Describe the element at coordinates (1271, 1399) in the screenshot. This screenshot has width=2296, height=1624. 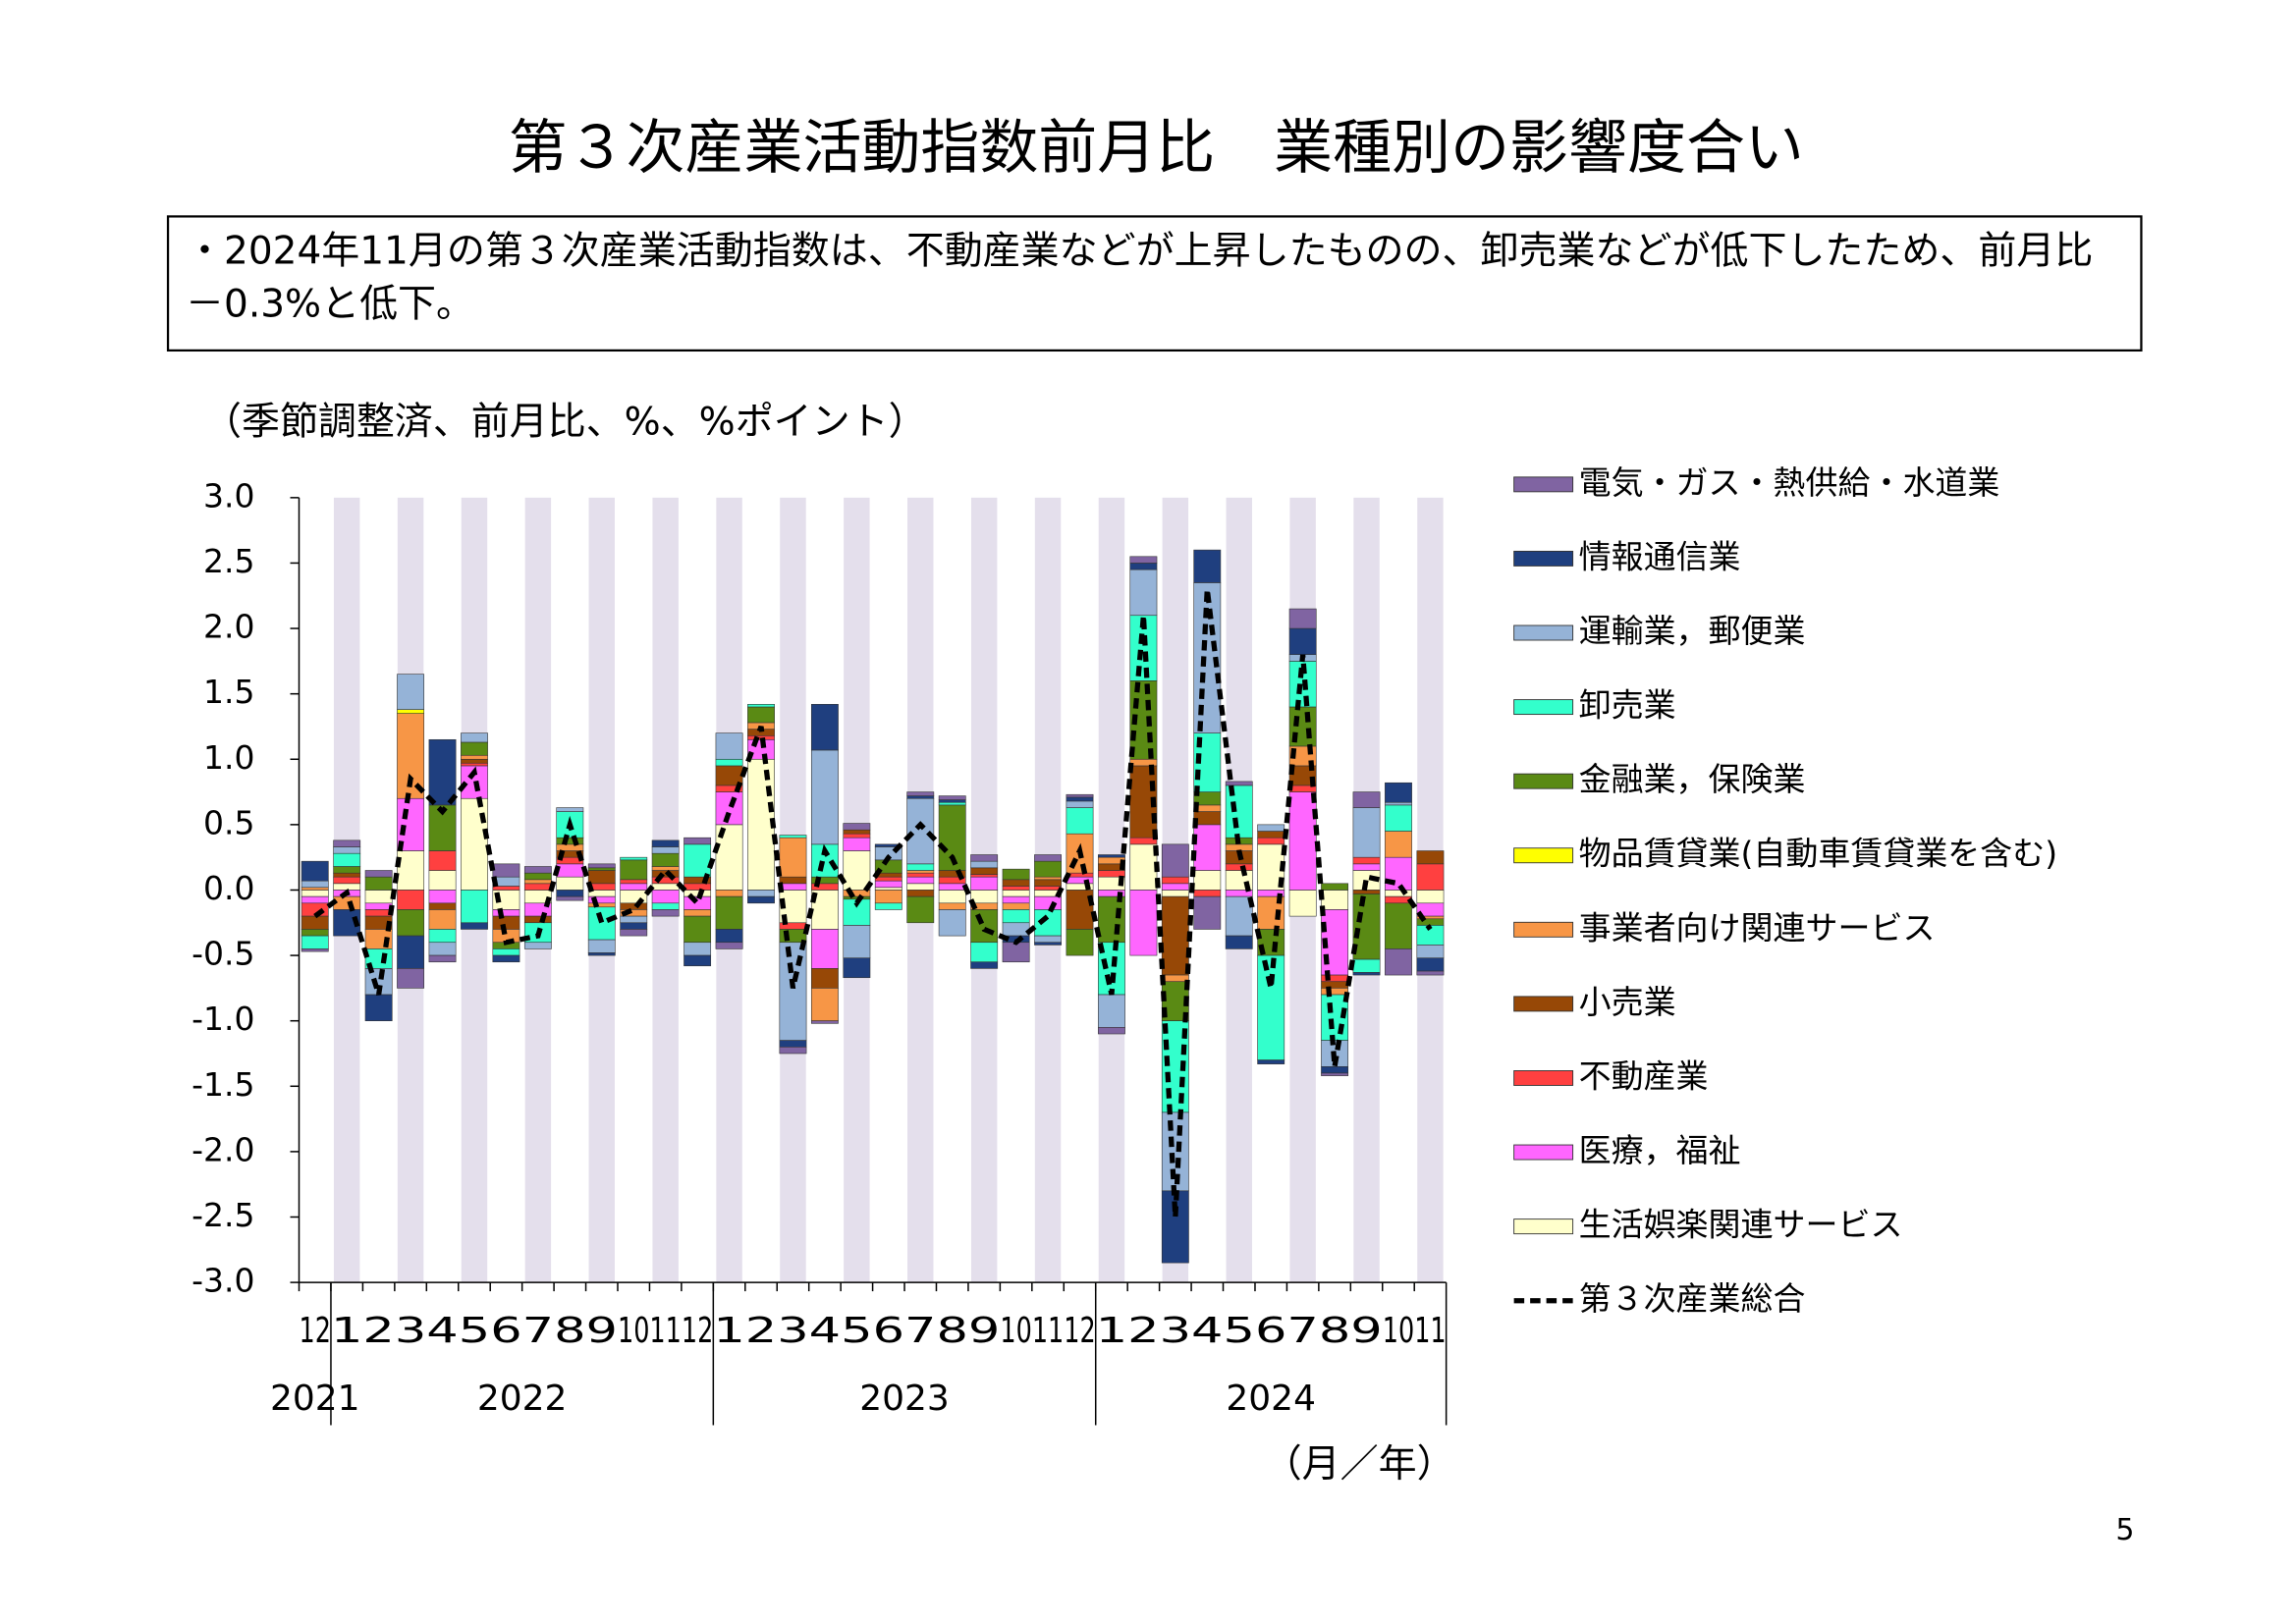
I see `year-label: 2024` at that location.